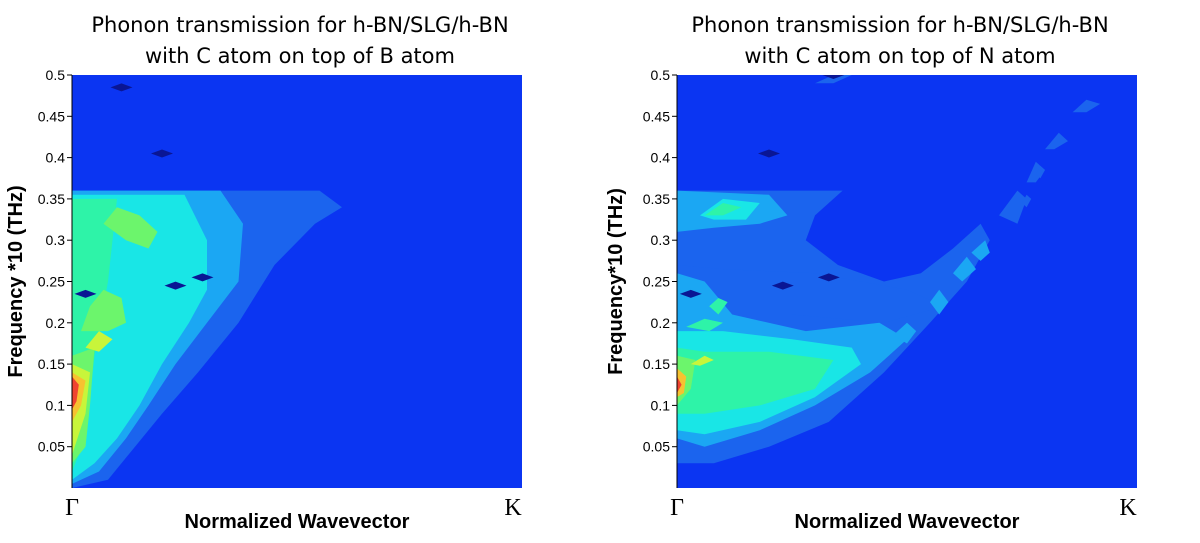  Describe the element at coordinates (300, 56) in the screenshot. I see `chart-title-line-2: with C atom on top of B atom` at that location.